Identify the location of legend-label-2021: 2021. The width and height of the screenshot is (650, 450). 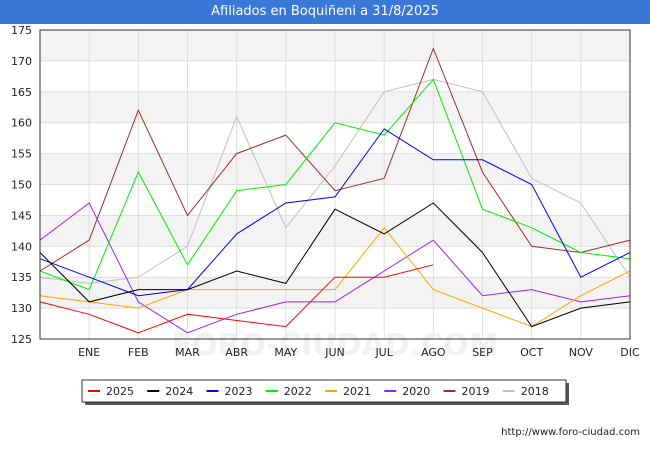
(357, 391).